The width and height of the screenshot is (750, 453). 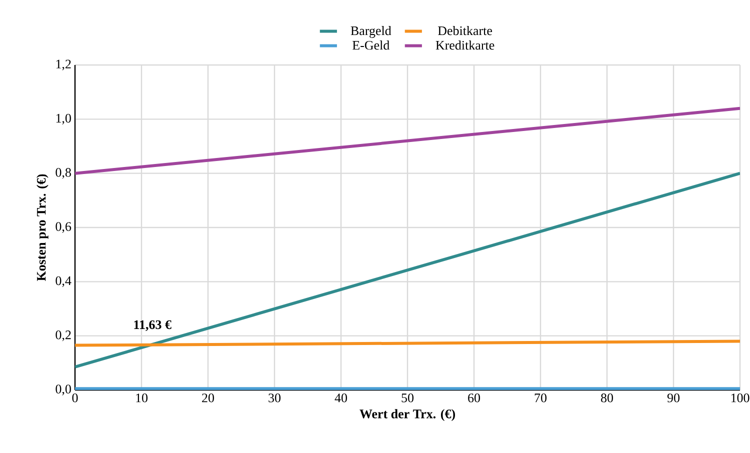 I want to click on y-tick-label: 0,6, so click(x=64, y=227).